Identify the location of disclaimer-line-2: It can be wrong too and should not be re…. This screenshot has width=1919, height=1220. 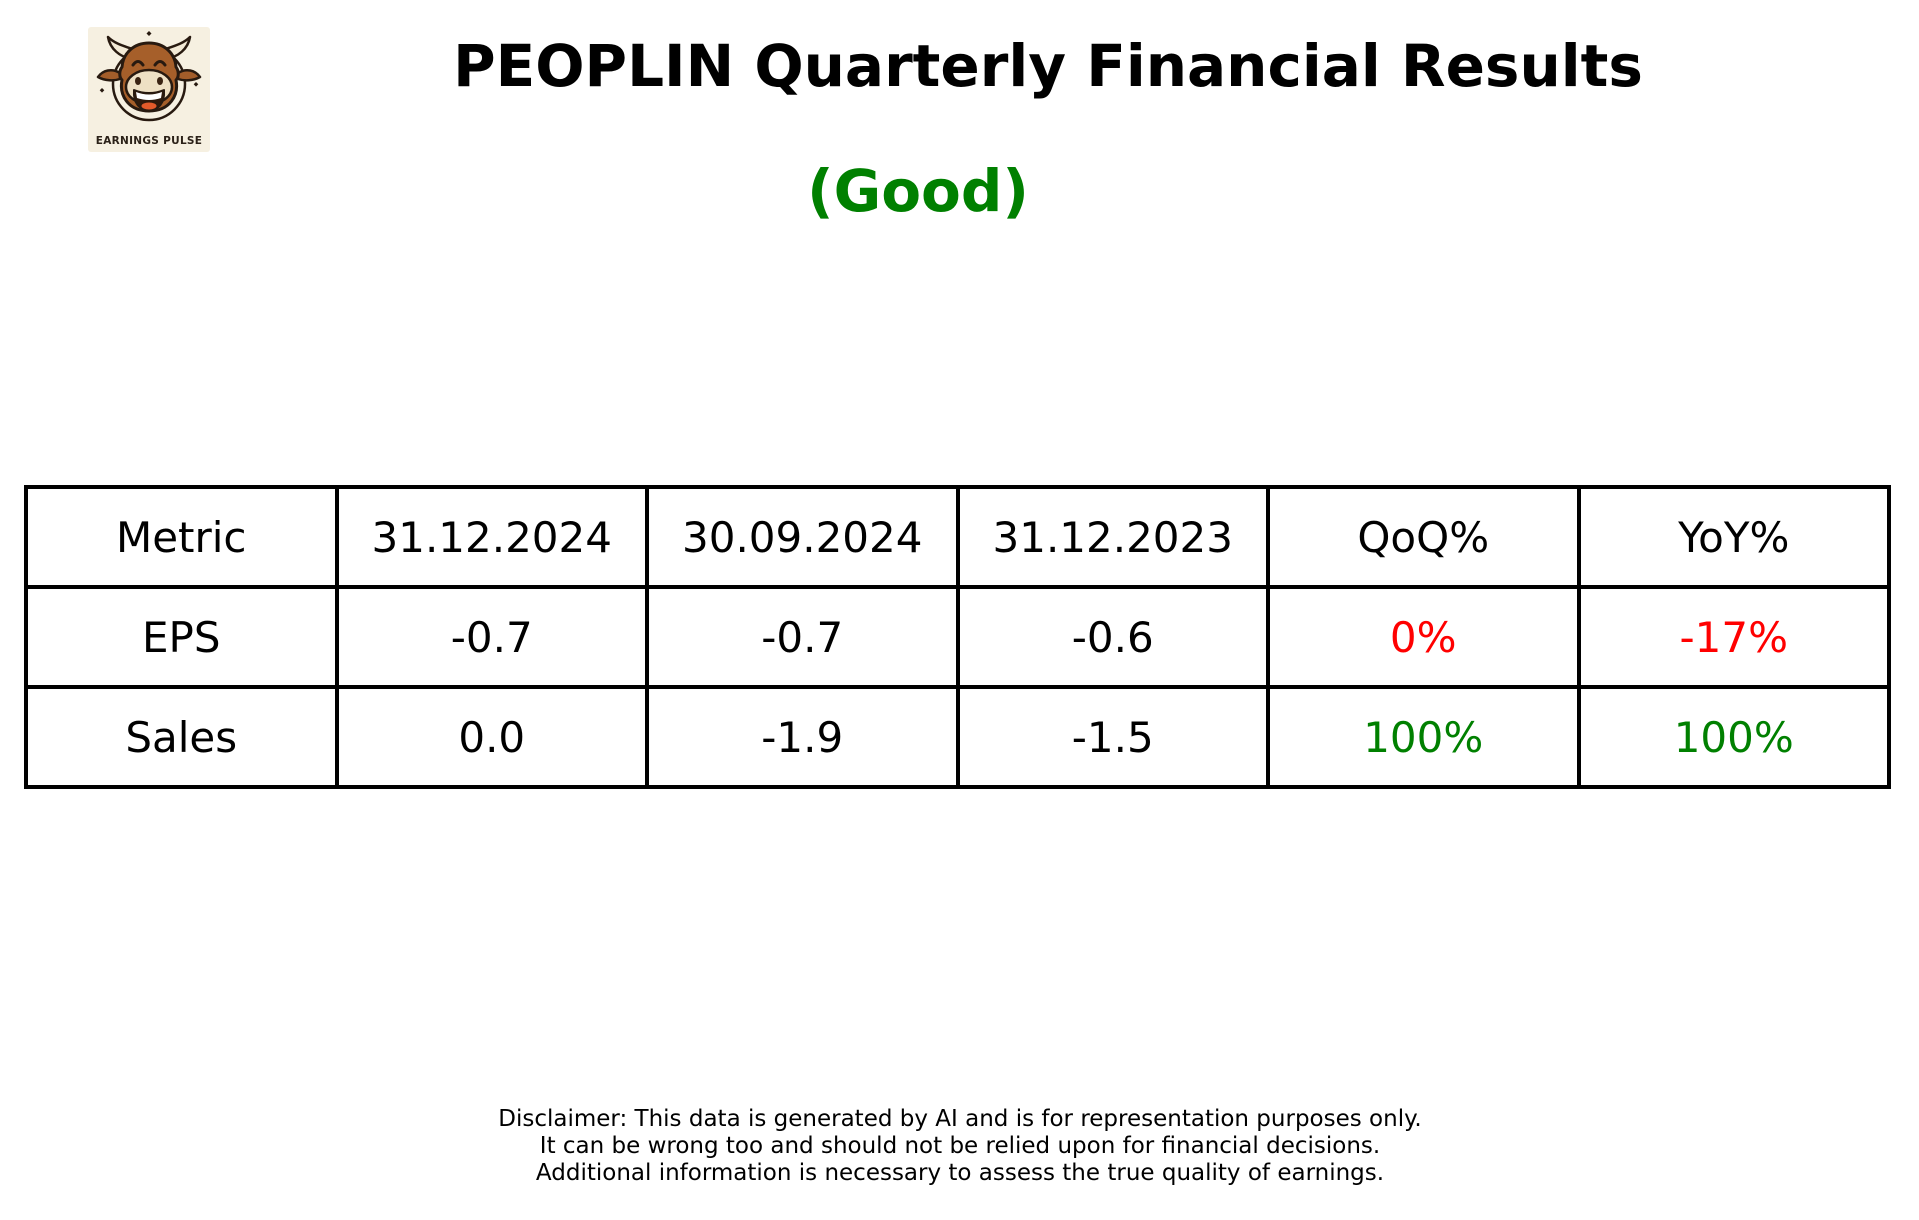
(960, 1146).